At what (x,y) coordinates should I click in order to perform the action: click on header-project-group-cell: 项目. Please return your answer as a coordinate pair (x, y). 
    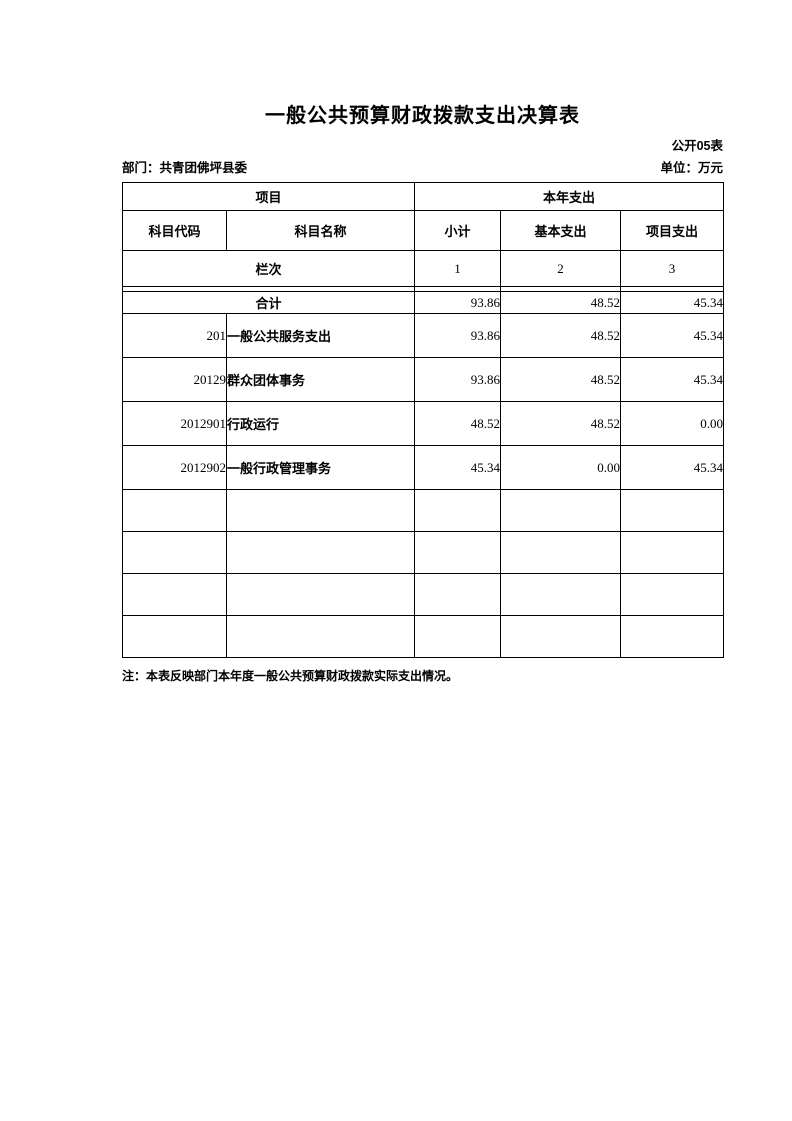
    Looking at the image, I should click on (268, 196).